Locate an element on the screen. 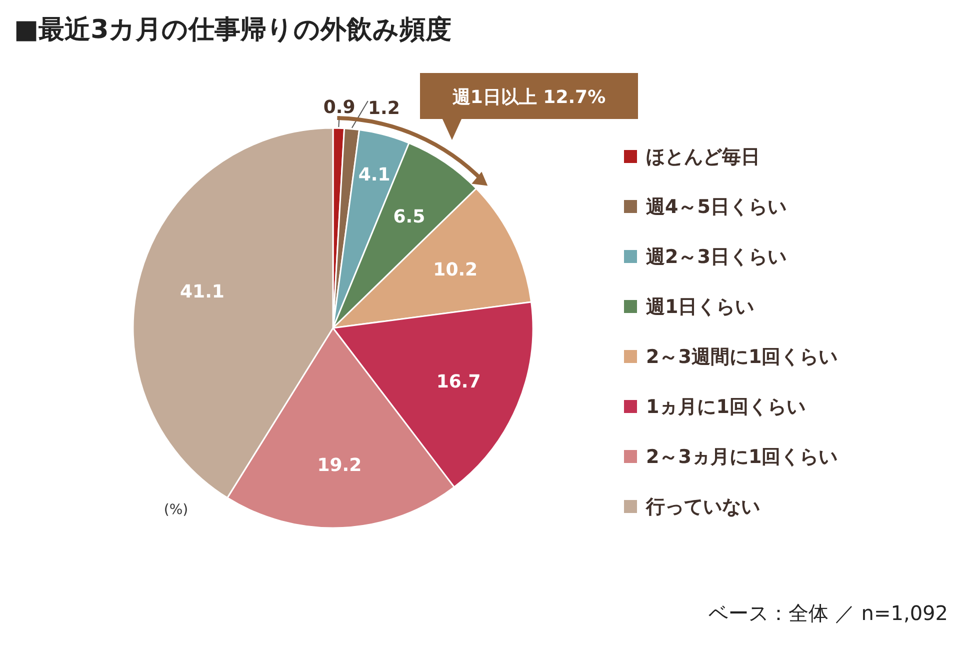 The image size is (960, 650). legend-label: 週2～3日くらい is located at coordinates (715, 257).